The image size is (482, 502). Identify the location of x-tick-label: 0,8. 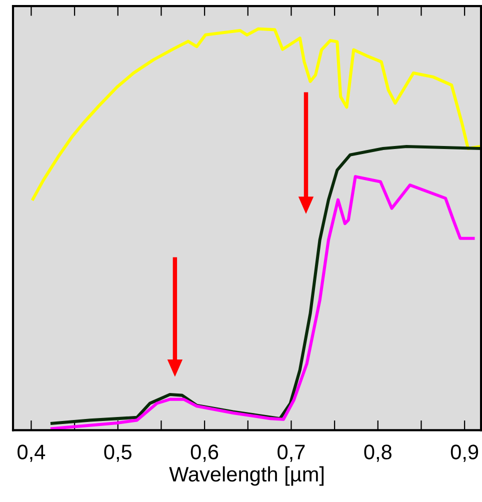
(378, 453).